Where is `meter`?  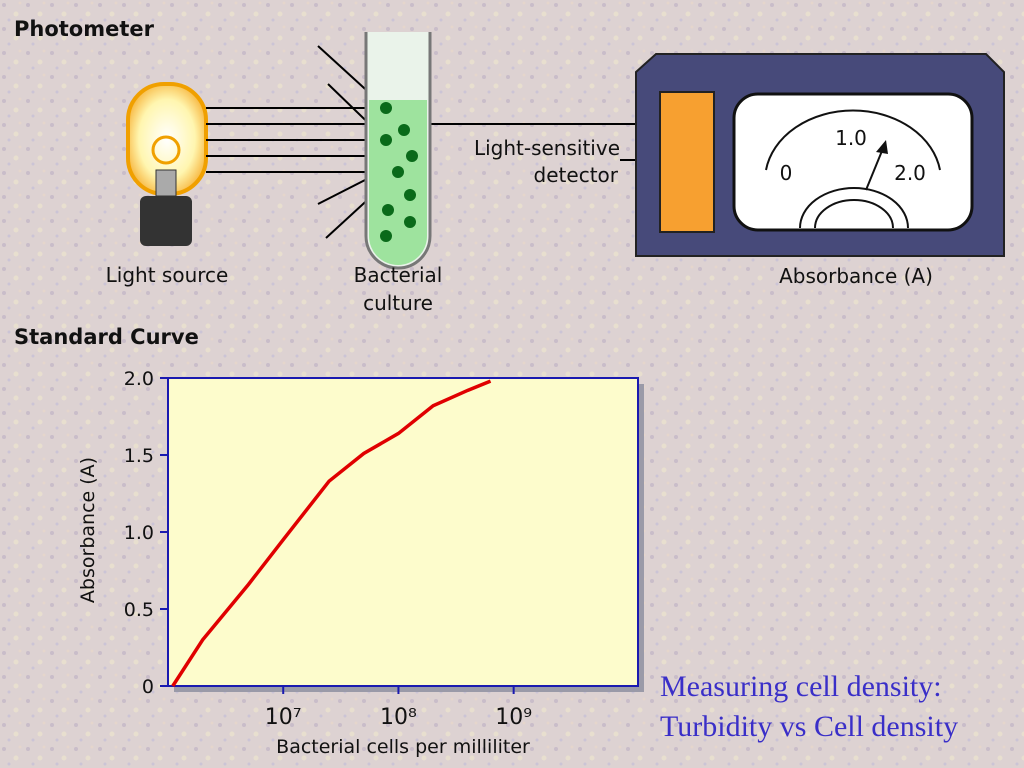 meter is located at coordinates (820, 155).